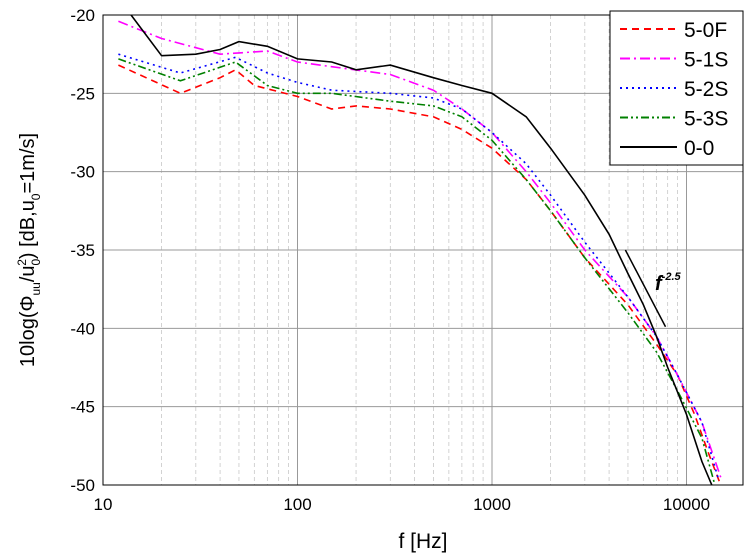 This screenshot has height=556, width=747. What do you see at coordinates (82, 93) in the screenshot?
I see `y-tick-label: -25` at bounding box center [82, 93].